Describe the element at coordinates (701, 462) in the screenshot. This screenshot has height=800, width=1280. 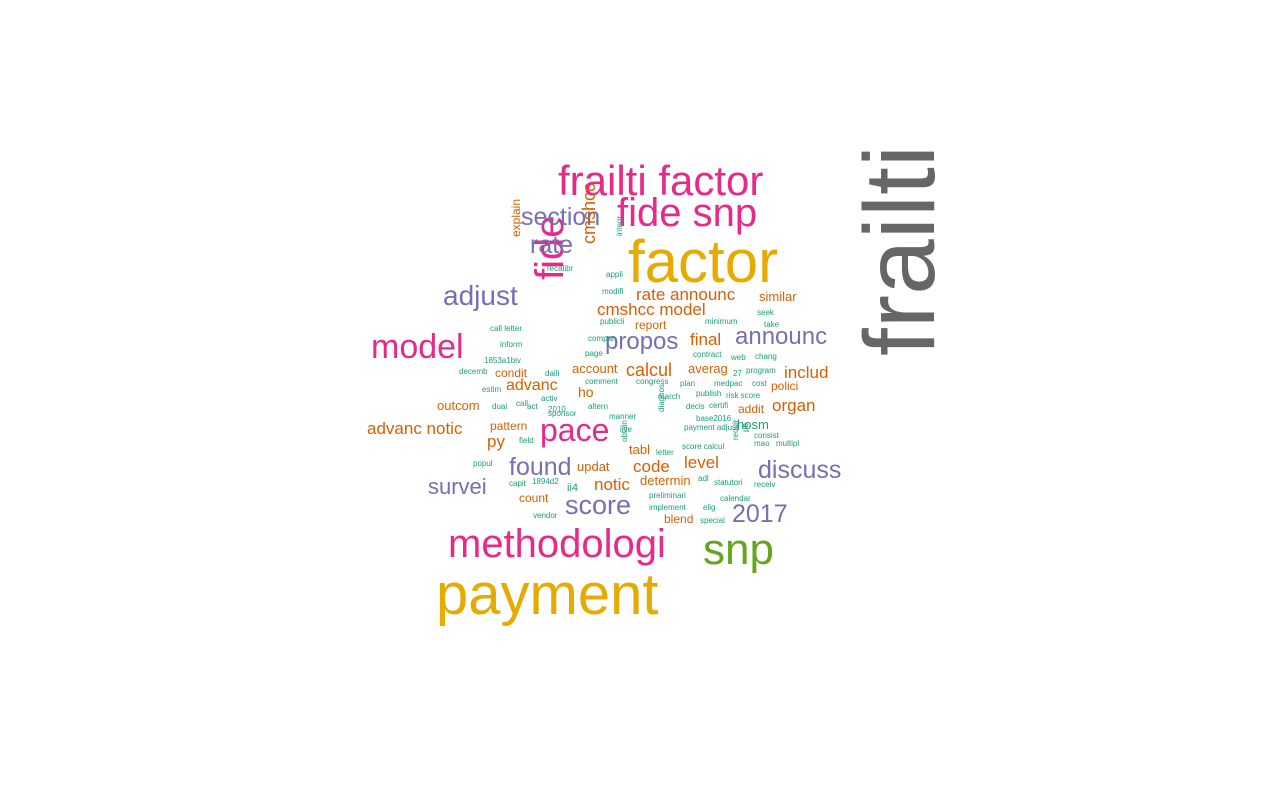
I see `cloud-word: level` at that location.